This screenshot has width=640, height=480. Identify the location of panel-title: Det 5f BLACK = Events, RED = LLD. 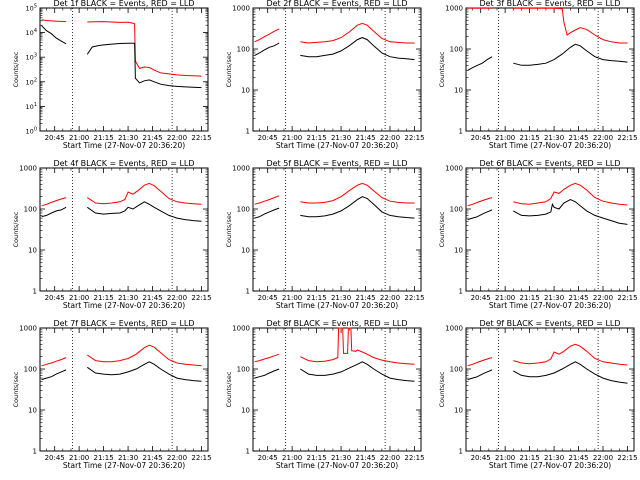
(336, 163).